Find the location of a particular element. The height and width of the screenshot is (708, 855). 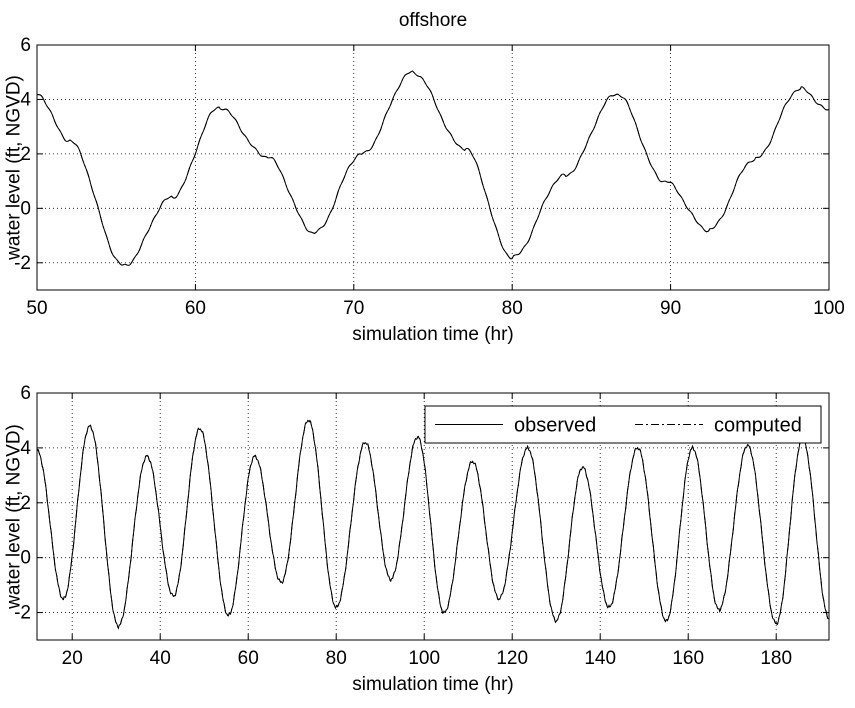

legend-label-observed: observed is located at coordinates (555, 426).